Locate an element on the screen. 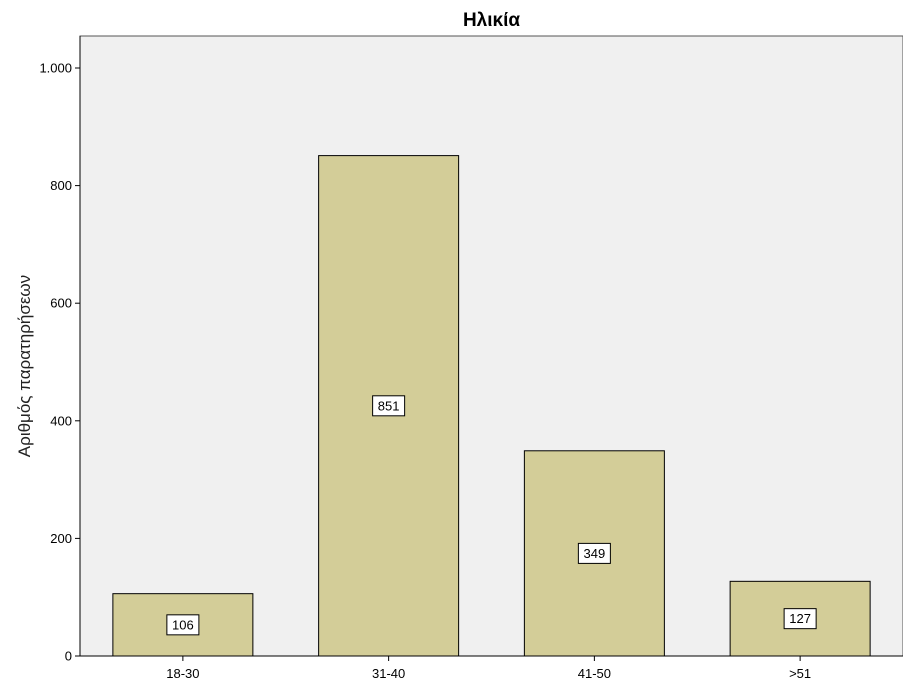  data-label: 106 is located at coordinates (183, 624).